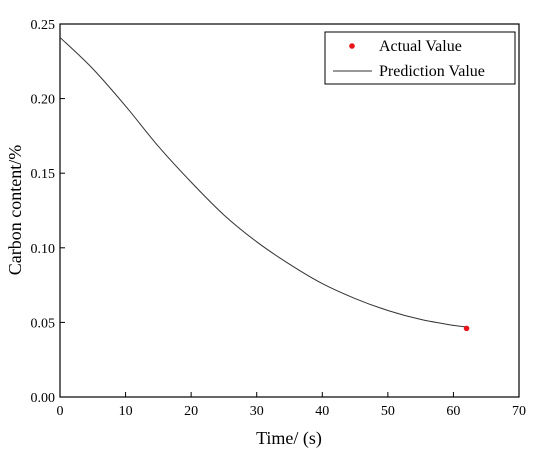 The image size is (550, 455). I want to click on y-axis-title: Carbon content/%, so click(15, 210).